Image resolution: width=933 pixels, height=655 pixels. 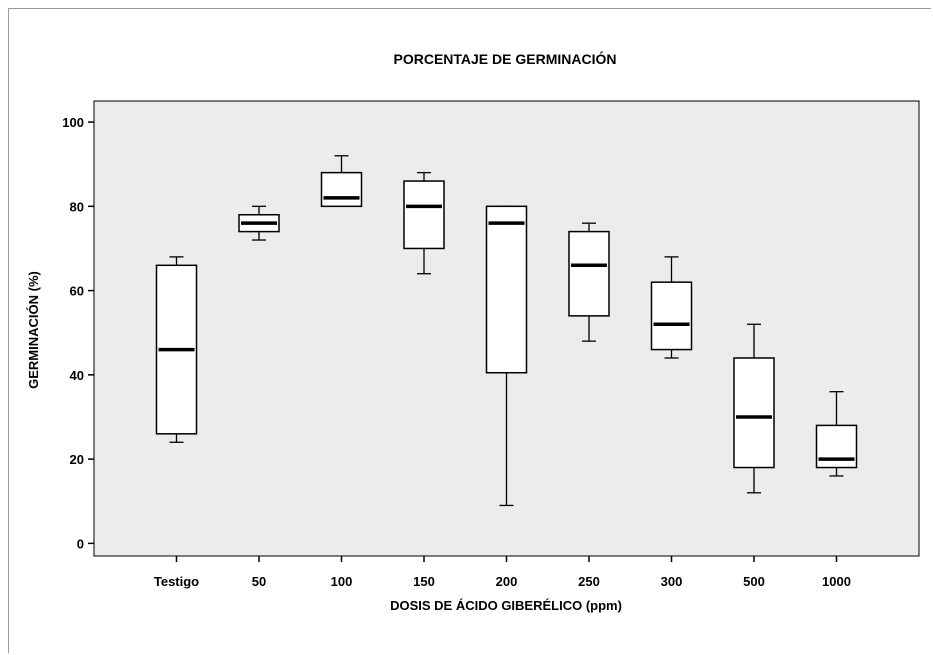 I want to click on y-axis: 0 20 40 60 80 100, so click(x=78, y=333).